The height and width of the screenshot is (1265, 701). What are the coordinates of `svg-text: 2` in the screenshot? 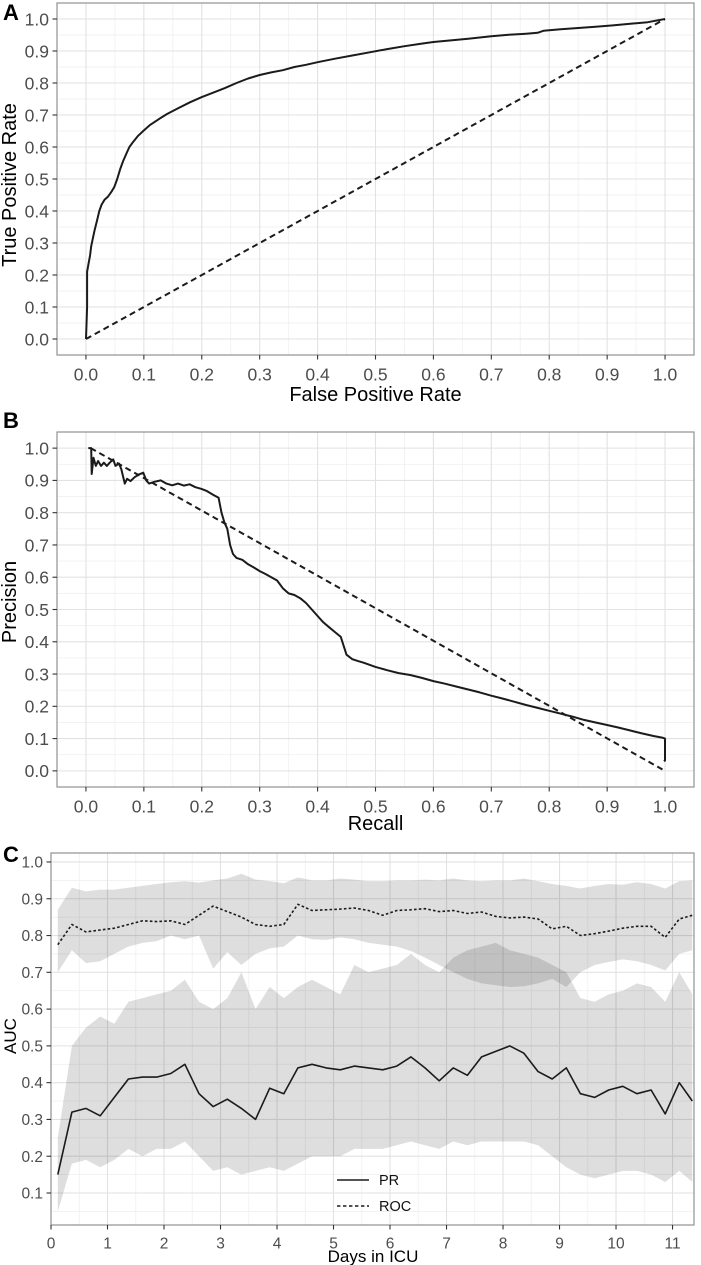 It's located at (164, 1244).